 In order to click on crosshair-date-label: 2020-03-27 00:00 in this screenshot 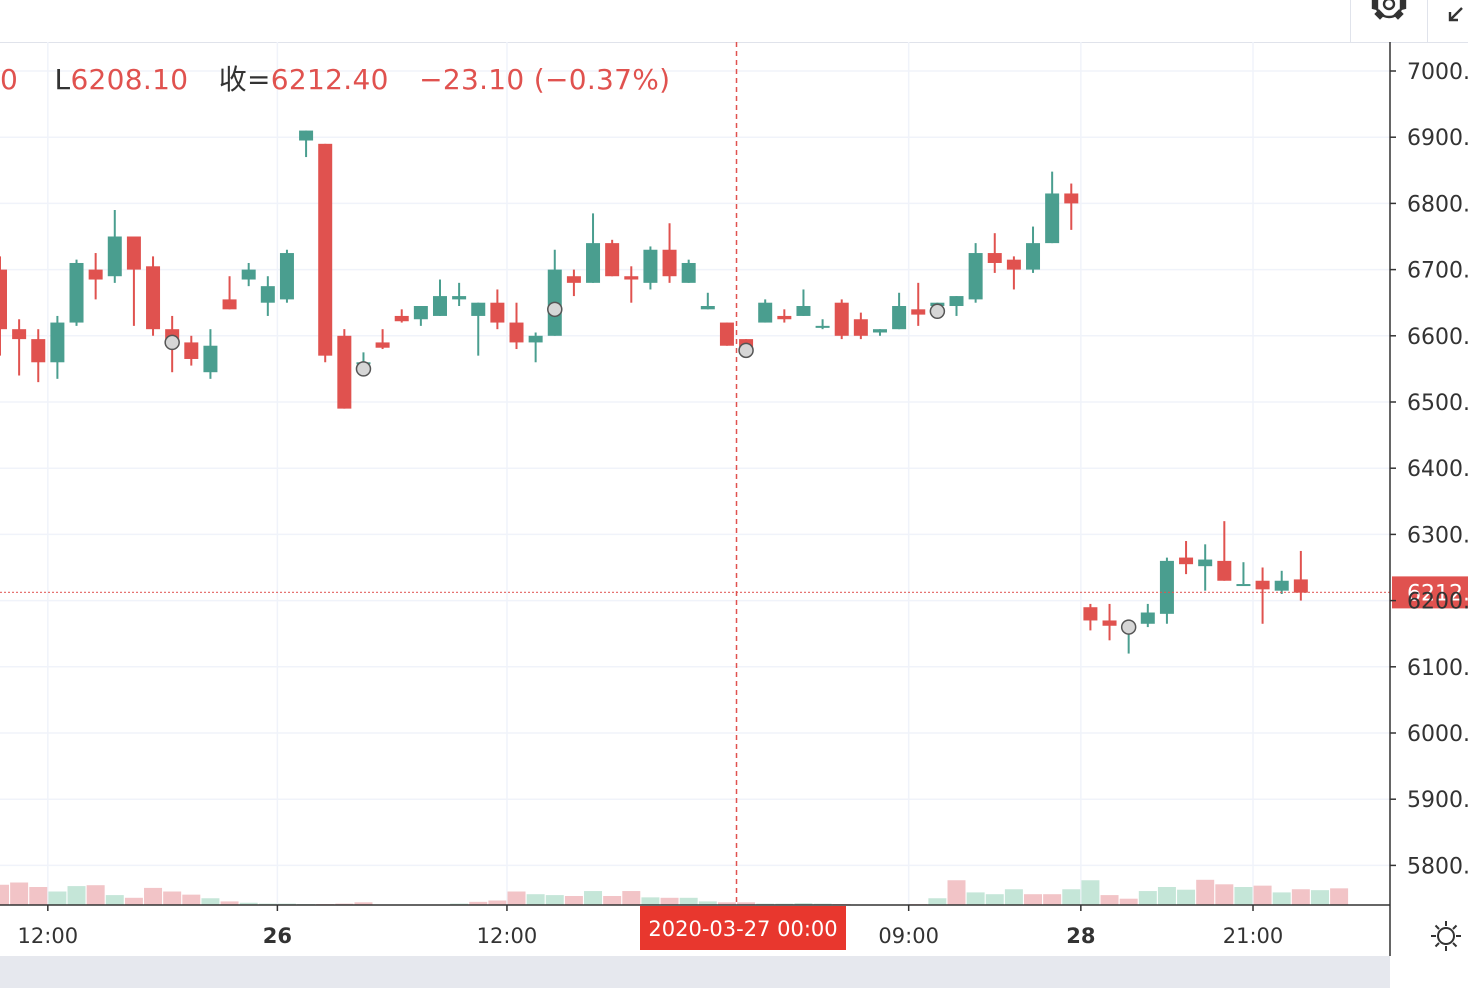, I will do `click(742, 929)`.